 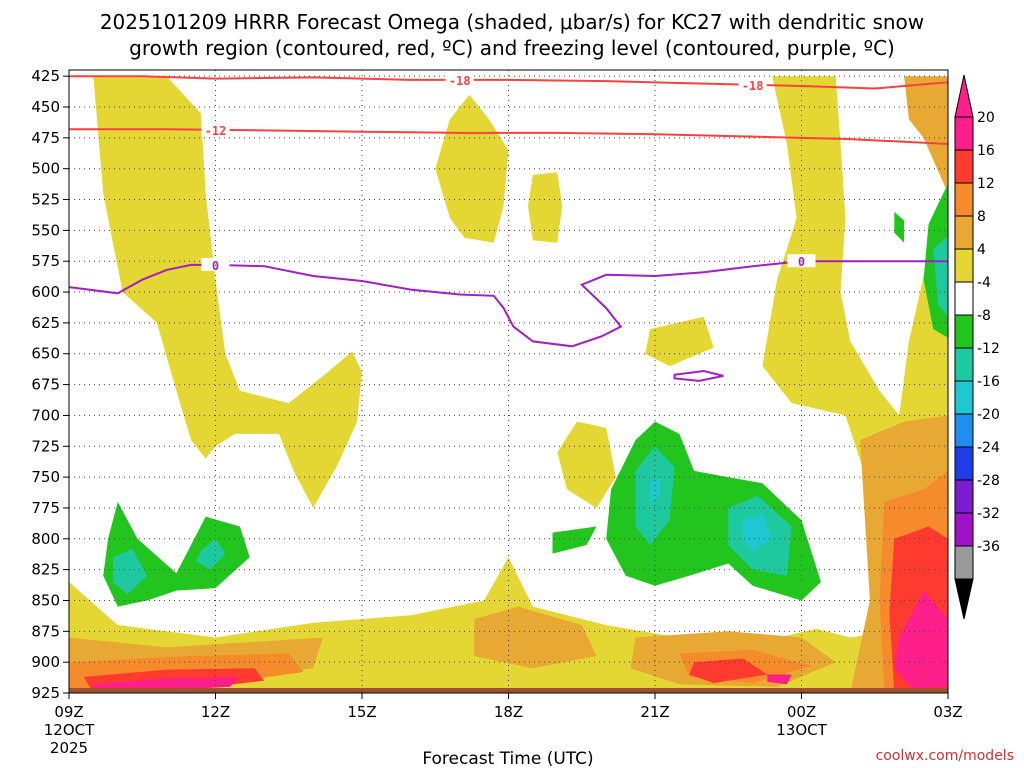 What do you see at coordinates (45, 169) in the screenshot?
I see `y-tick-label: 500` at bounding box center [45, 169].